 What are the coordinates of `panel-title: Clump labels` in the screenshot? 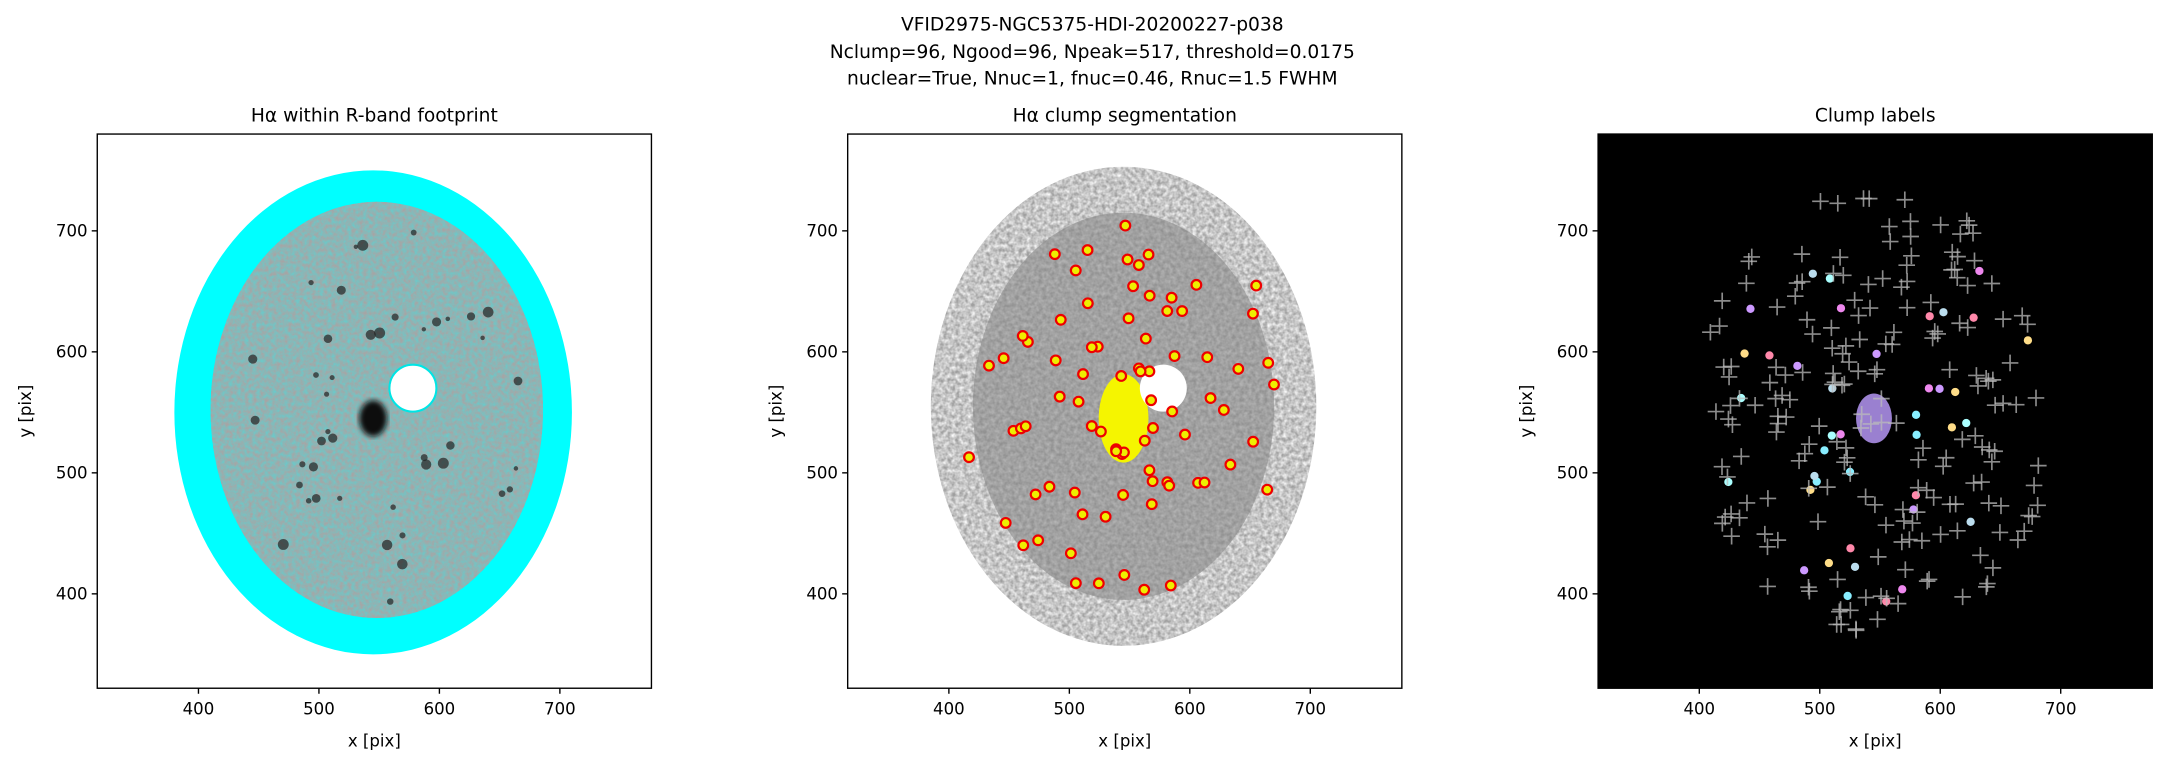 It's located at (1875, 116).